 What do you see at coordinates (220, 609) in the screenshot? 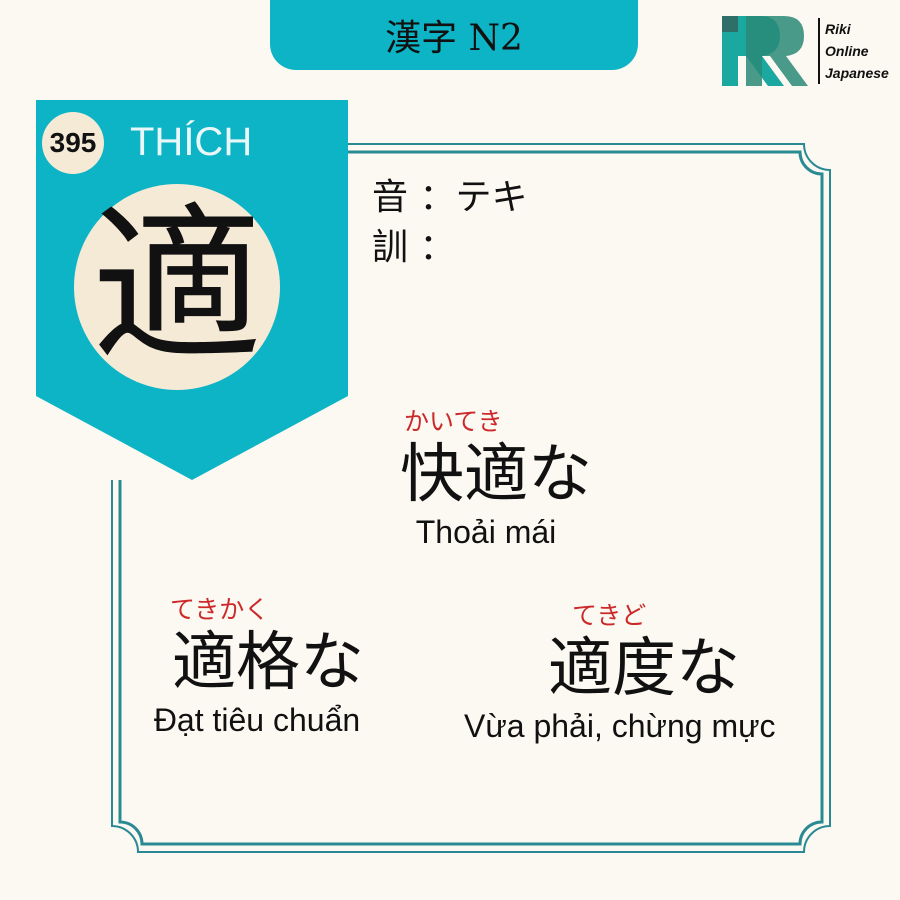
I see `word-furigana: てきかく` at bounding box center [220, 609].